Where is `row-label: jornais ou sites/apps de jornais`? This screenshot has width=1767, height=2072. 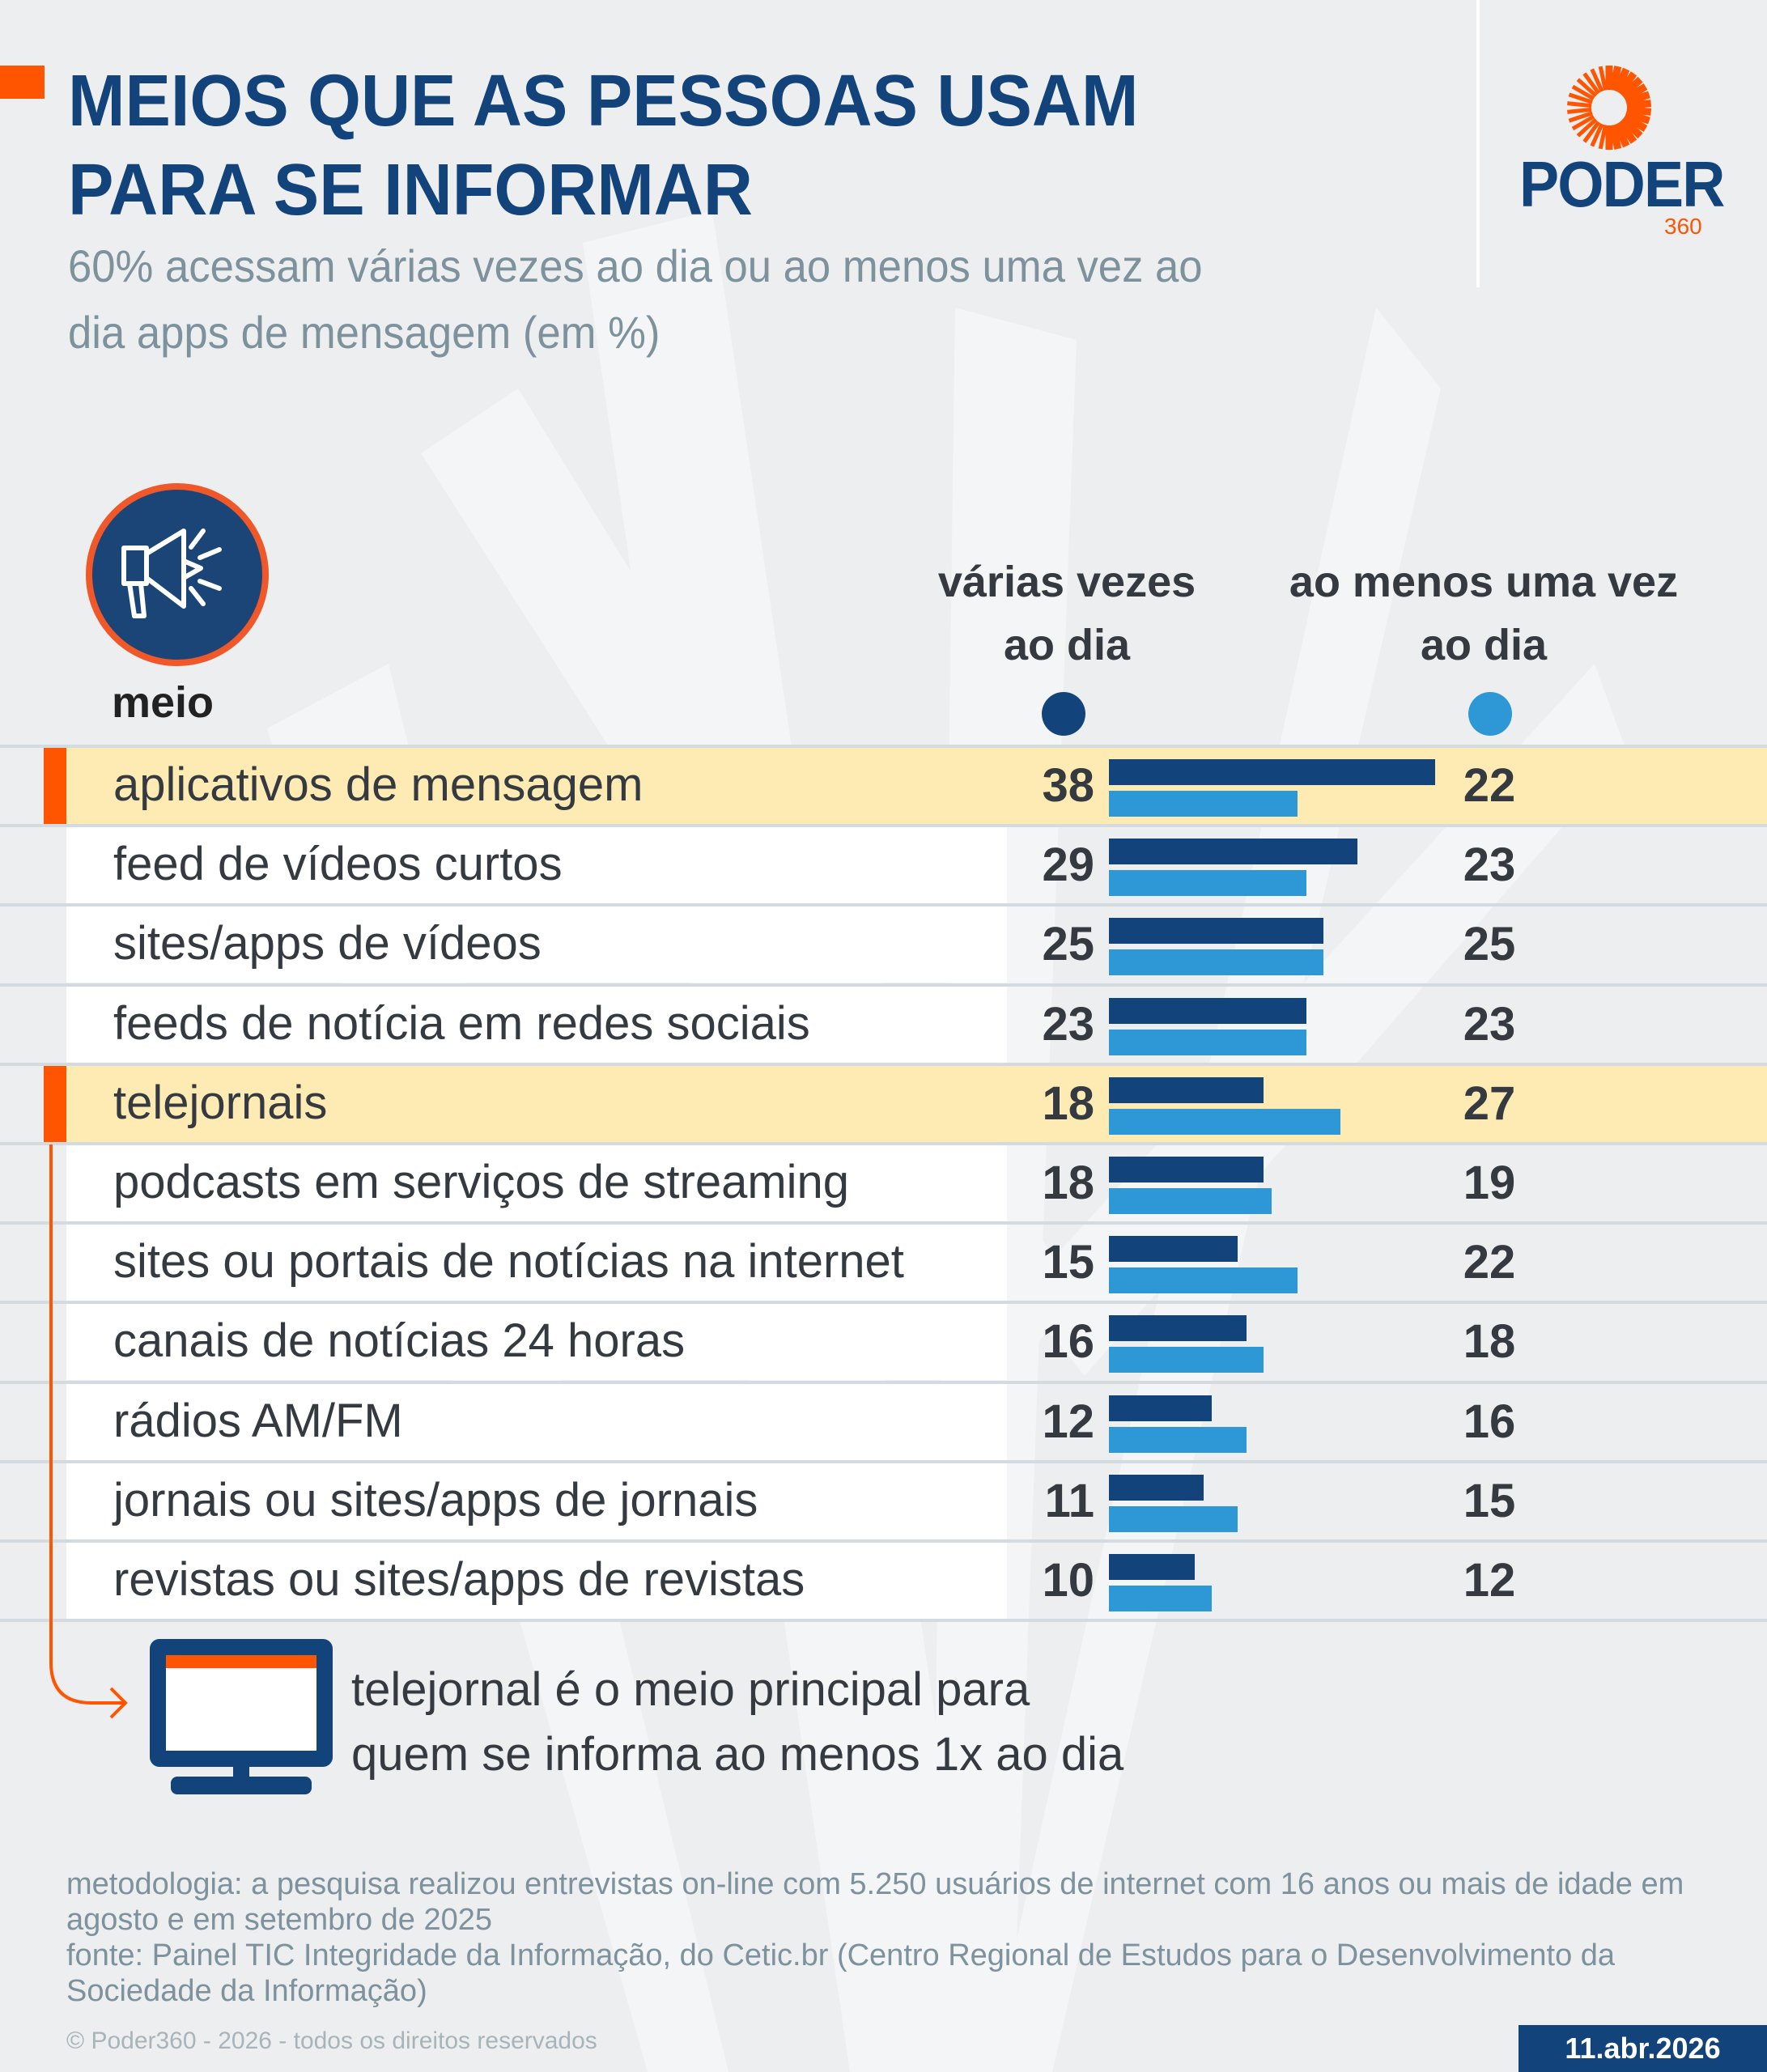
row-label: jornais ou sites/apps de jornais is located at coordinates (435, 1499).